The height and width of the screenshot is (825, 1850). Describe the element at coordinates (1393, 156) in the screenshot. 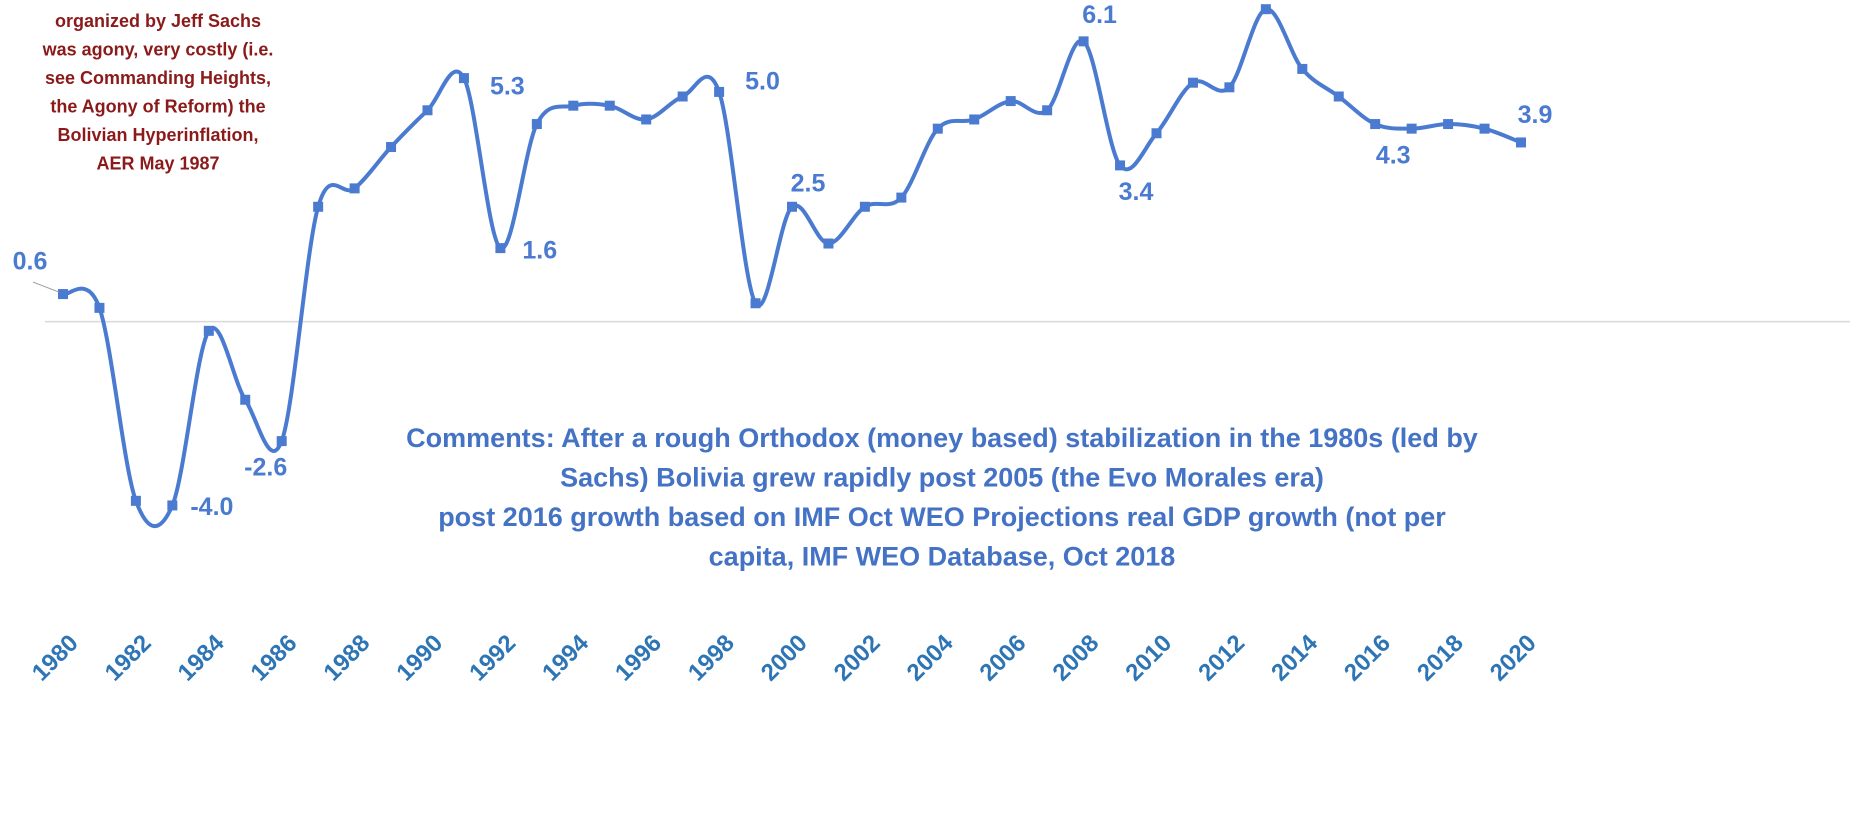

I see `data-label: 4.3` at that location.